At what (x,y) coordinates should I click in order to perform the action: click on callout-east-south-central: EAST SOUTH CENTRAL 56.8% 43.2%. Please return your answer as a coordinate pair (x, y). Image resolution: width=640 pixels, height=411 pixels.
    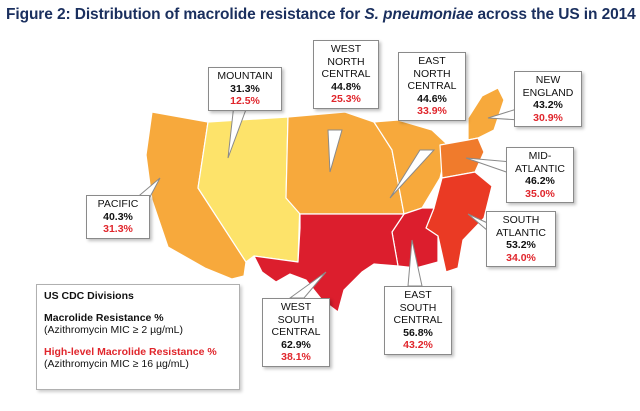
    Looking at the image, I should click on (418, 320).